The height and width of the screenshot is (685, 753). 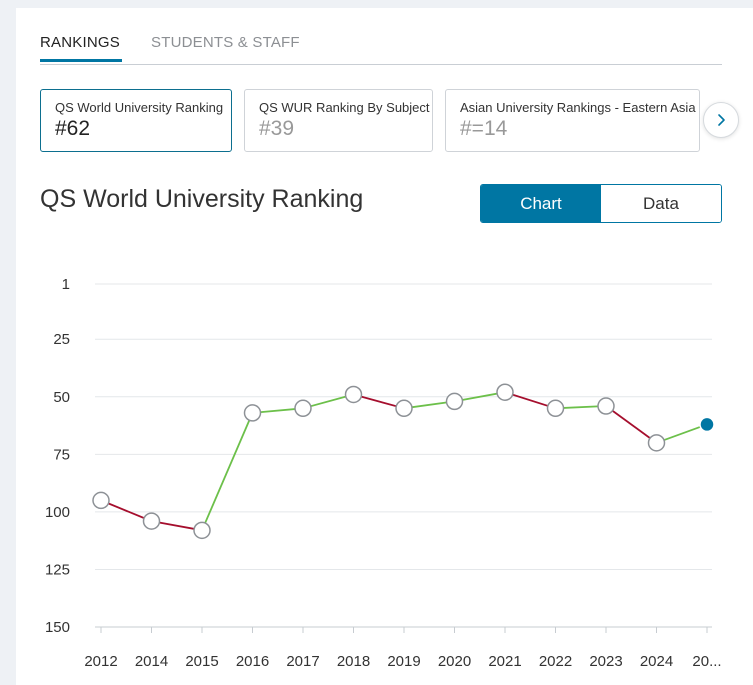 I want to click on x-tick-label: 2021, so click(x=504, y=661).